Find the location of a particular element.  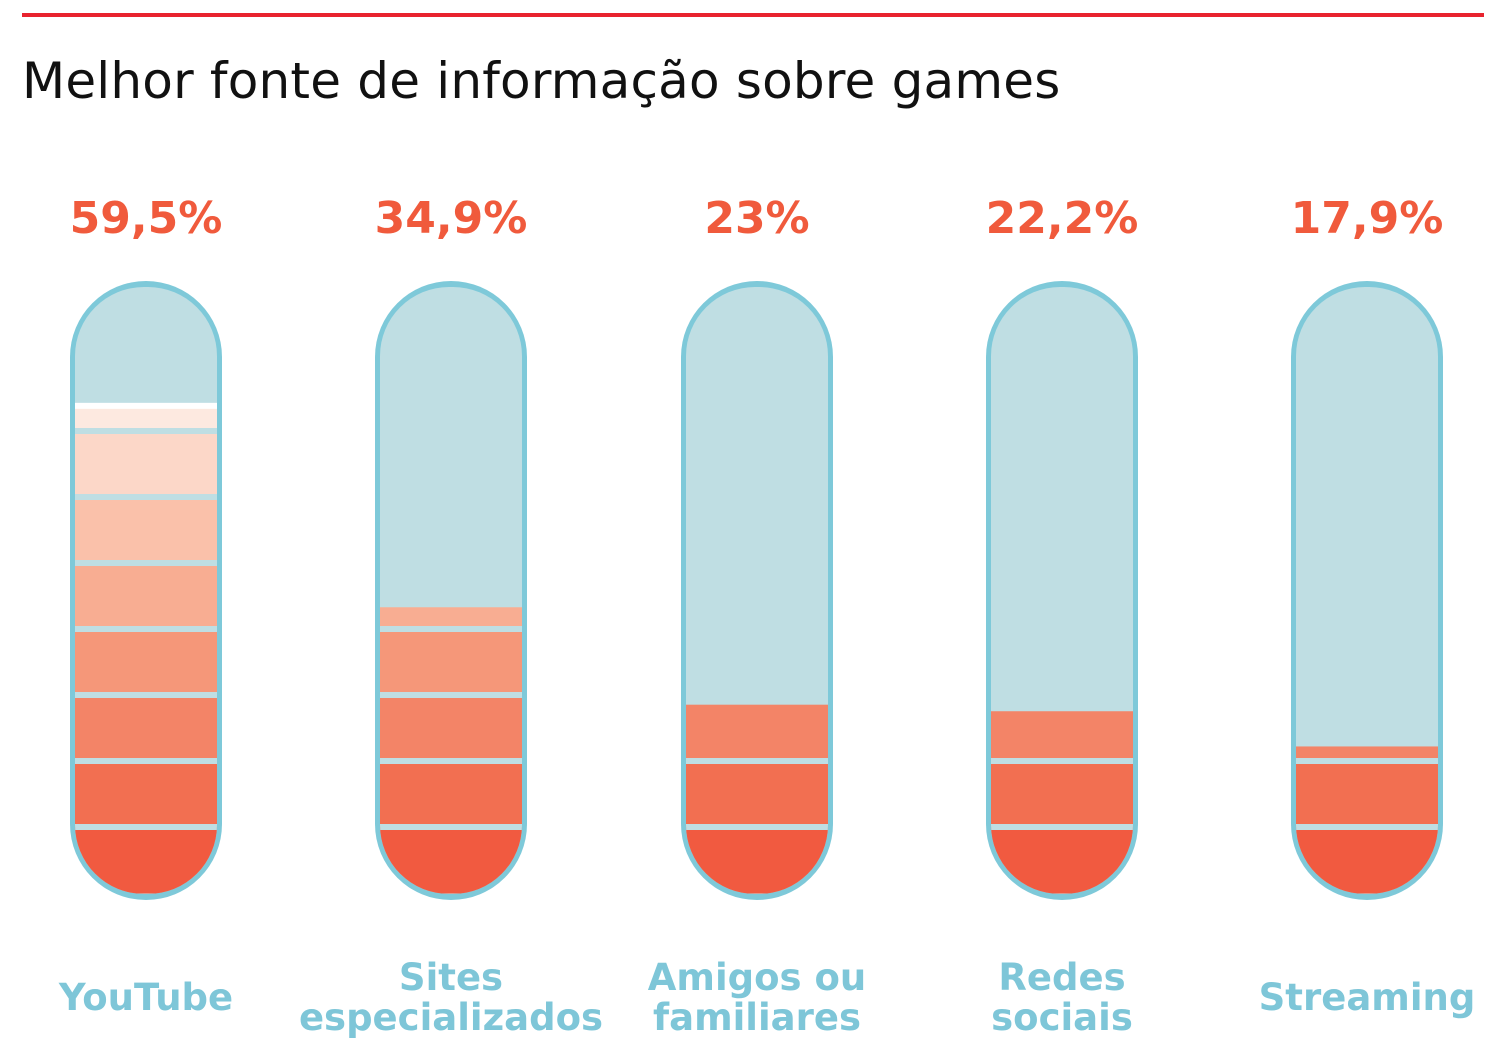

value-label: 23% is located at coordinates (756, 218).